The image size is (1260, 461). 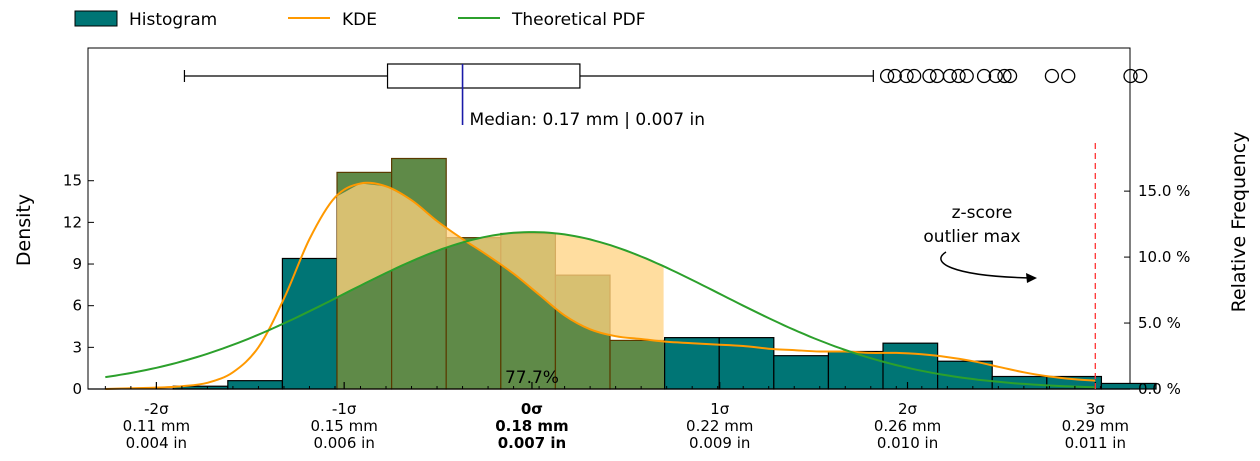 What do you see at coordinates (532, 409) in the screenshot?
I see `x-tick-sigma: 0σ` at bounding box center [532, 409].